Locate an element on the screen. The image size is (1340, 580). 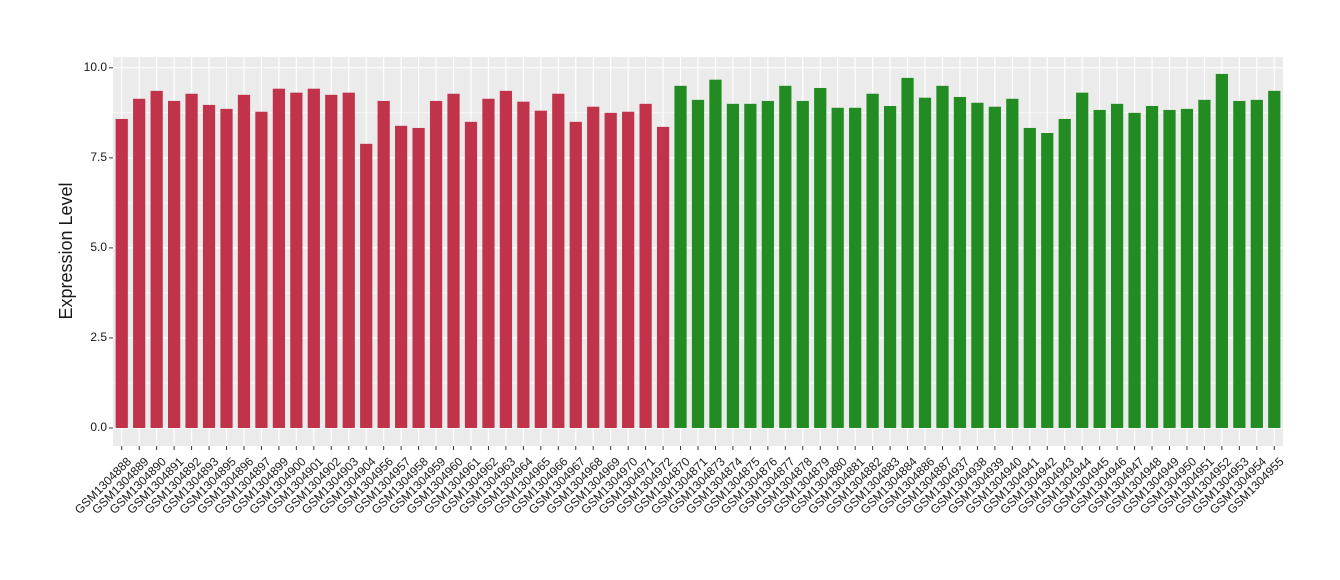
y-tick-label: 5.0 is located at coordinates (98, 247).